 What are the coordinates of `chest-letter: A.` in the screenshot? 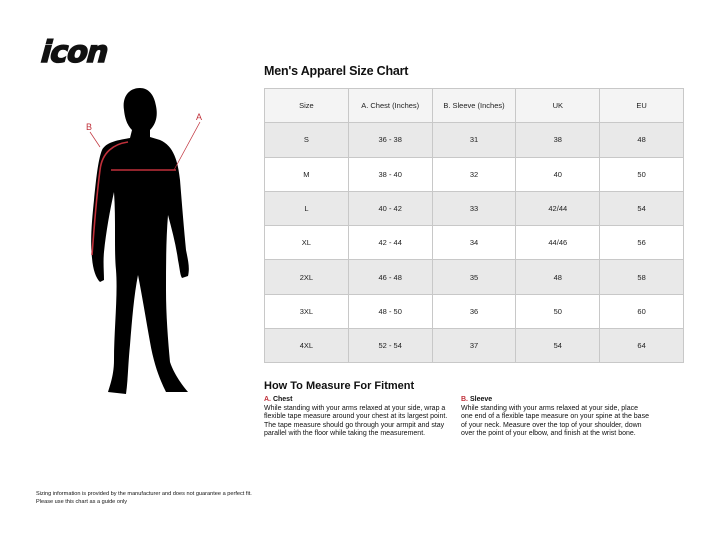 It's located at (267, 399).